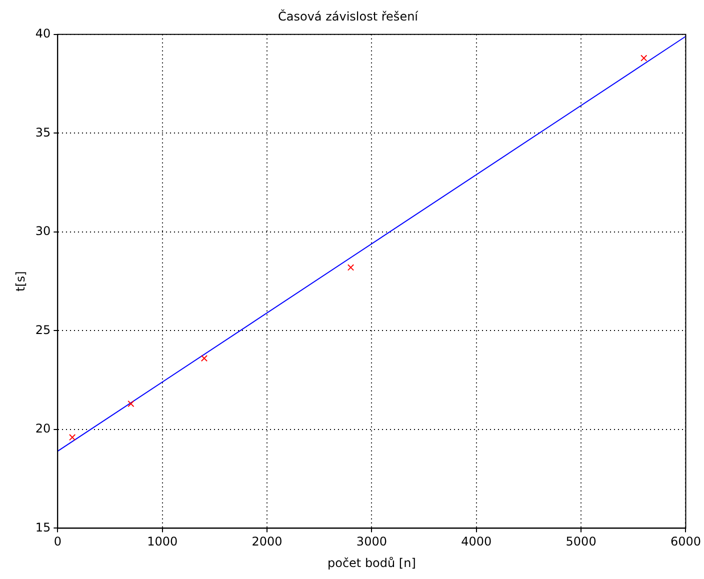  I want to click on y-tick-label: 30, so click(43, 231).